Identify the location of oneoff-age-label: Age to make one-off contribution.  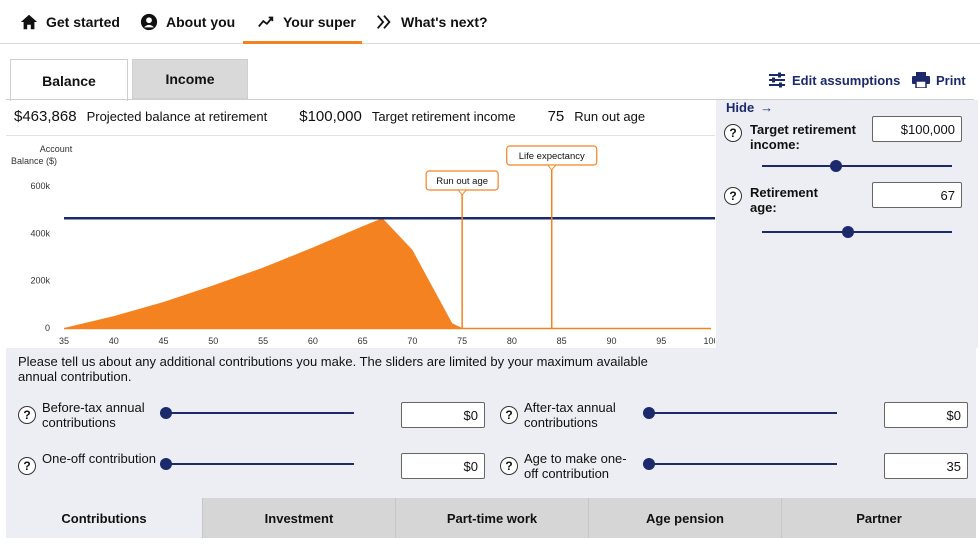
(575, 466).